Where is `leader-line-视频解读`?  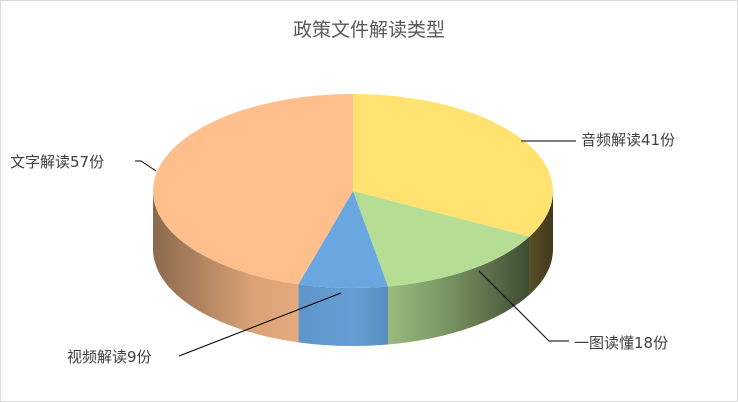 leader-line-视频解读 is located at coordinates (260, 324).